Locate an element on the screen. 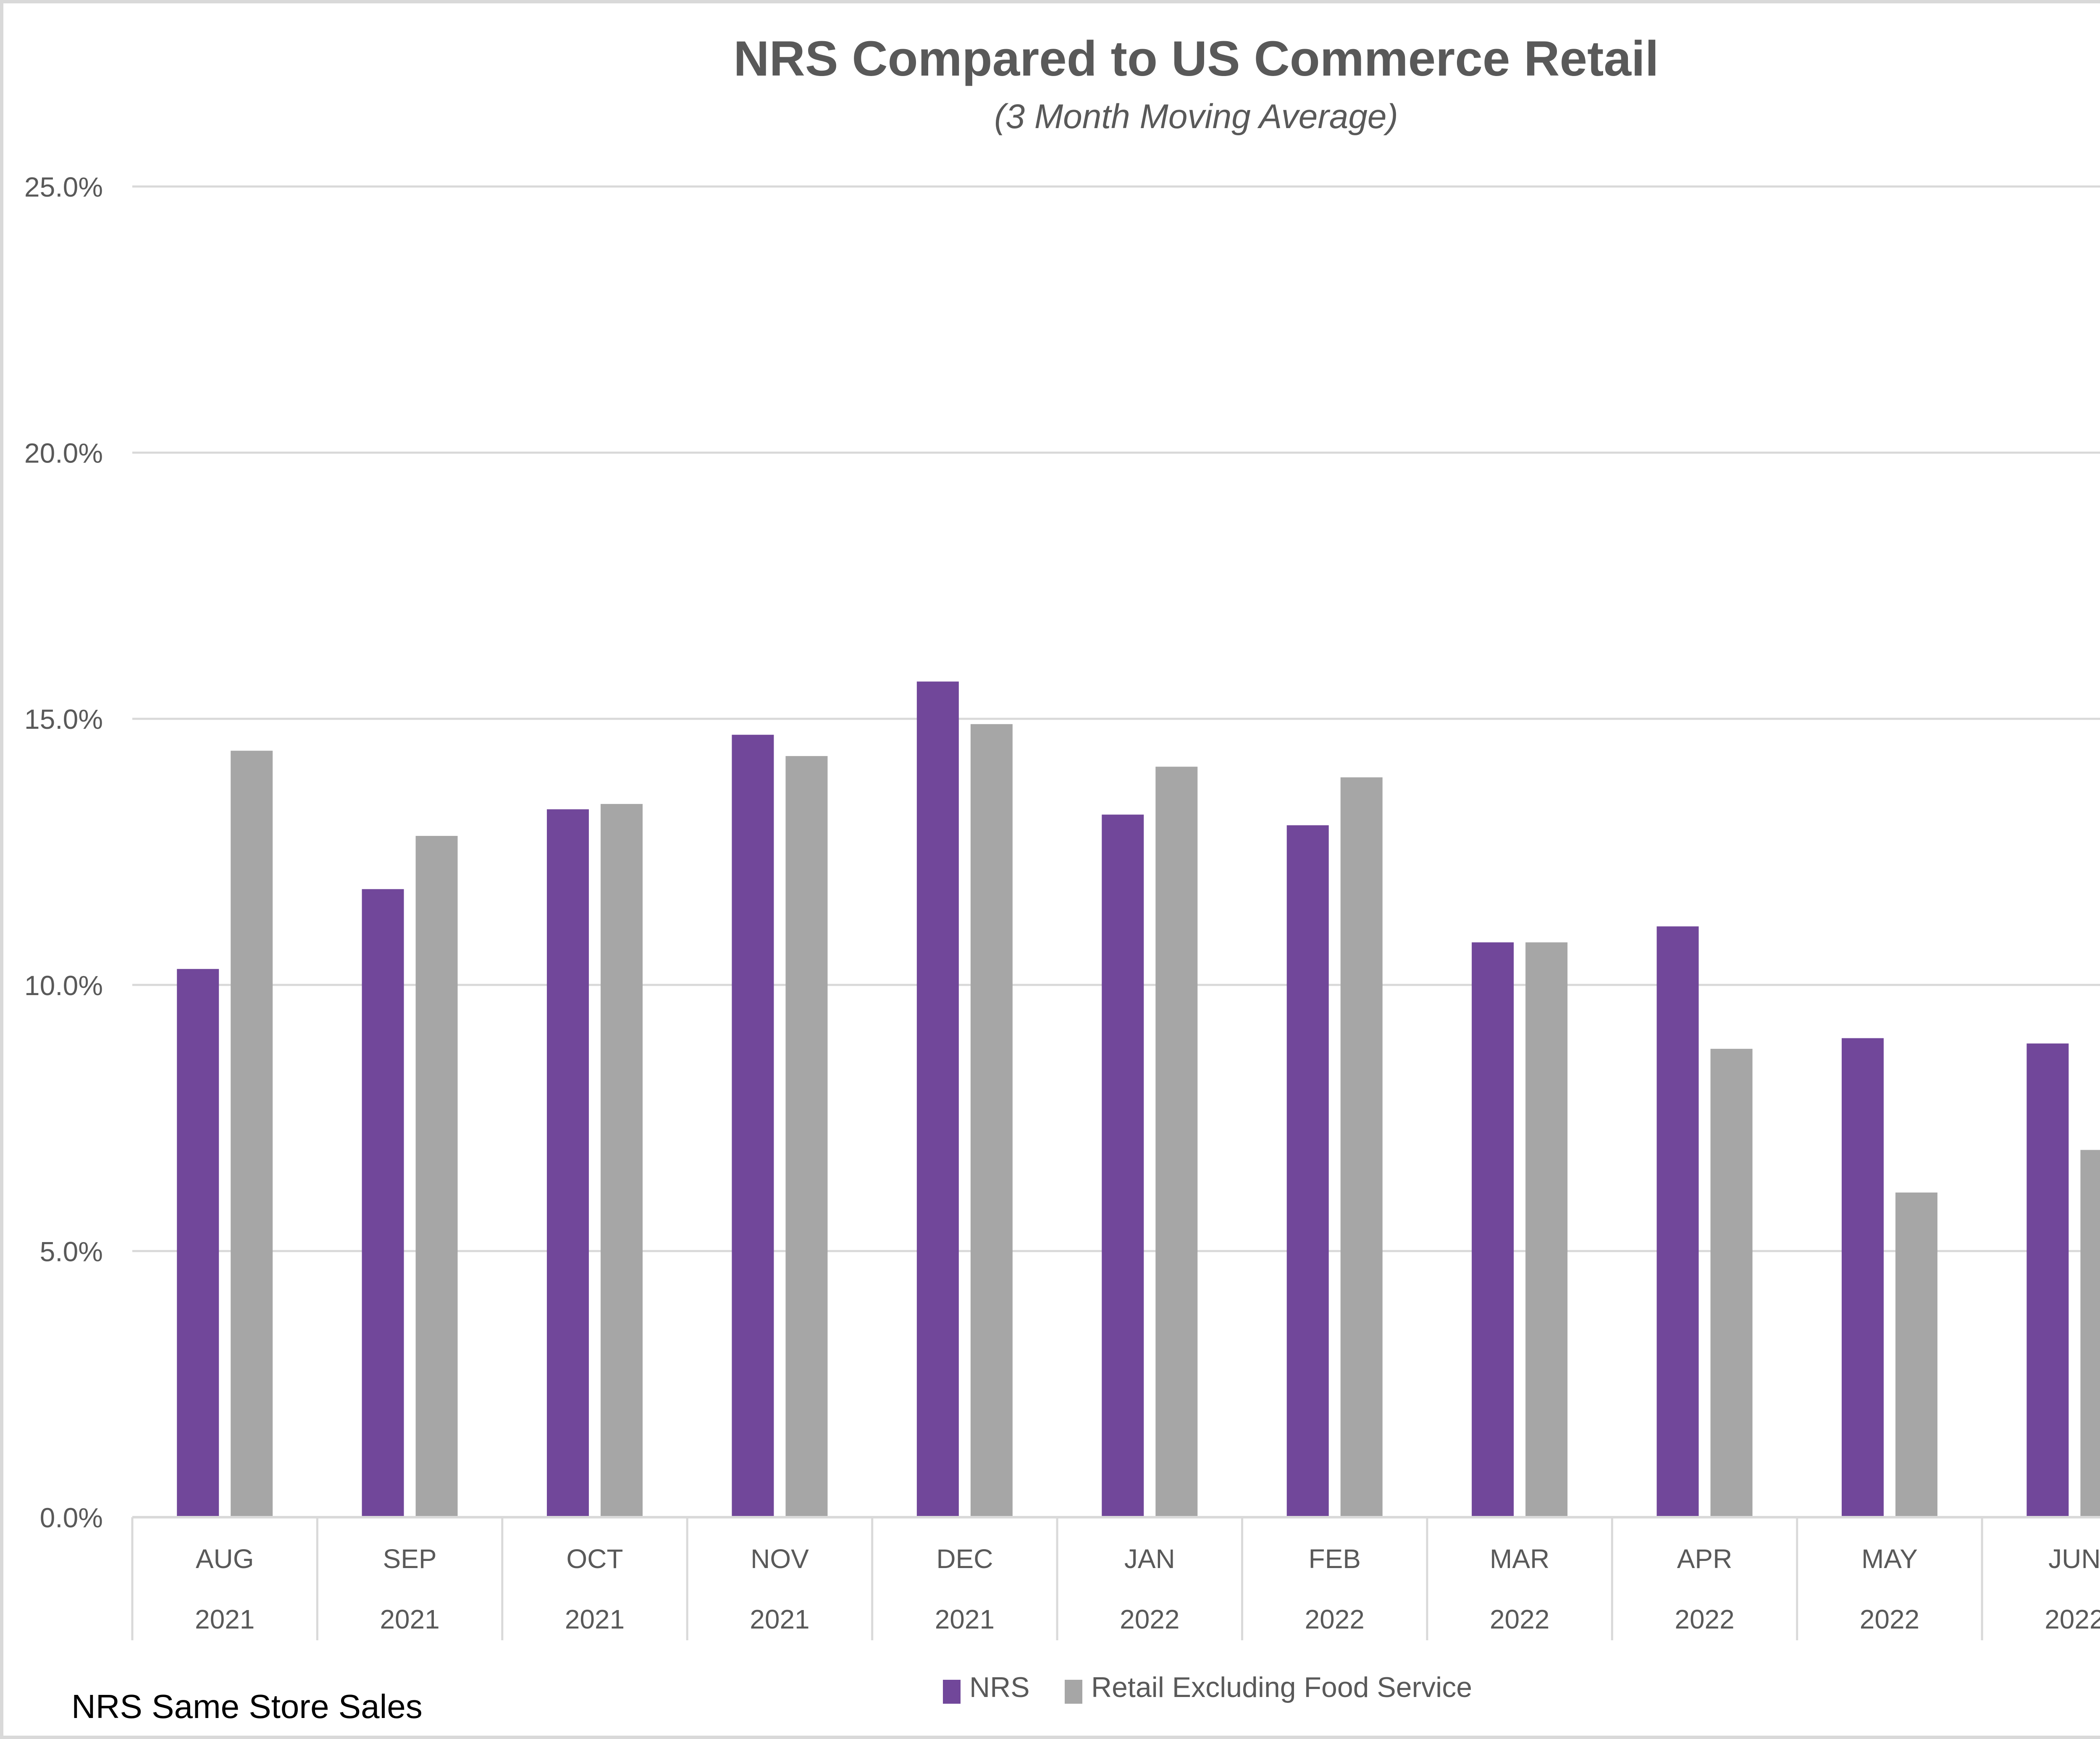 The height and width of the screenshot is (1739, 2100). y-tick-label: 20.0% is located at coordinates (63, 453).